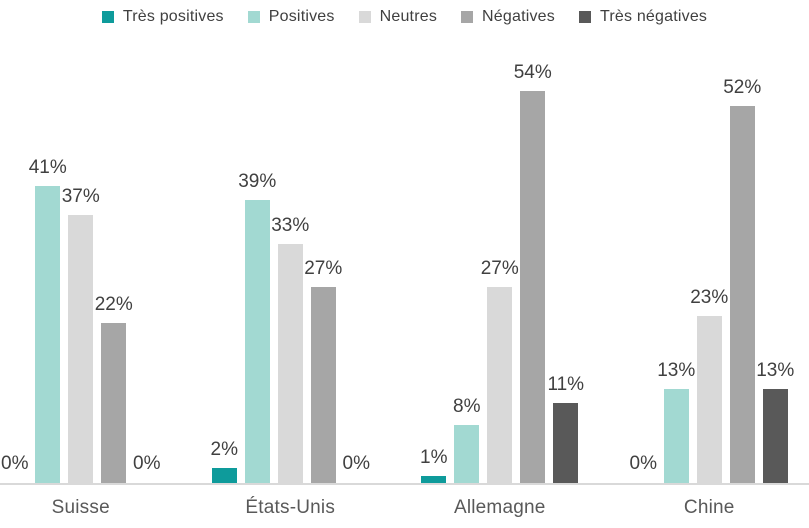 The image size is (809, 528). I want to click on bar-value-label: 52%, so click(742, 88).